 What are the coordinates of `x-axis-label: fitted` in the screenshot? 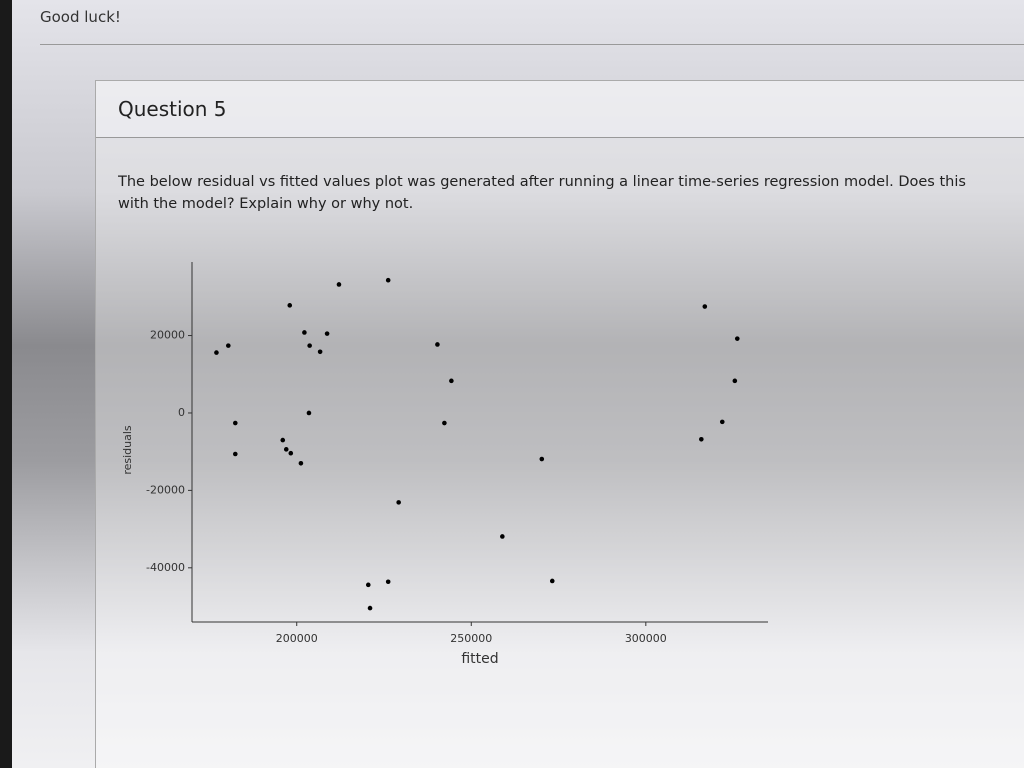 It's located at (479, 659).